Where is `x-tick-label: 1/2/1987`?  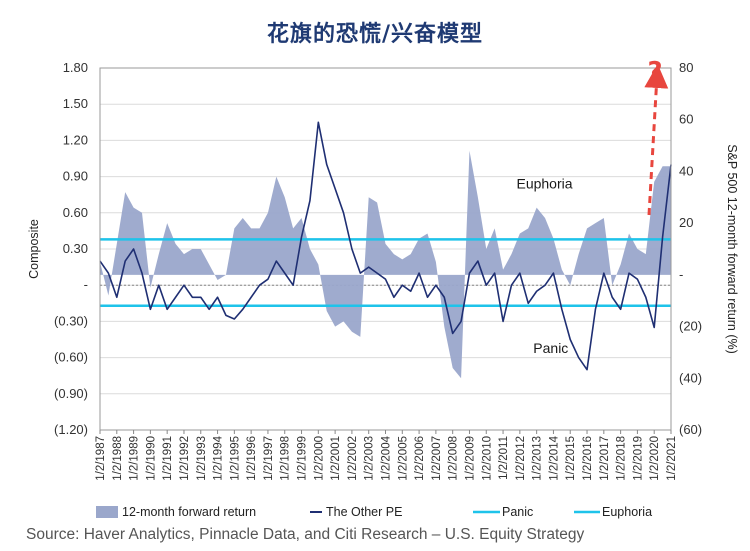 x-tick-label: 1/2/1987 is located at coordinates (101, 458).